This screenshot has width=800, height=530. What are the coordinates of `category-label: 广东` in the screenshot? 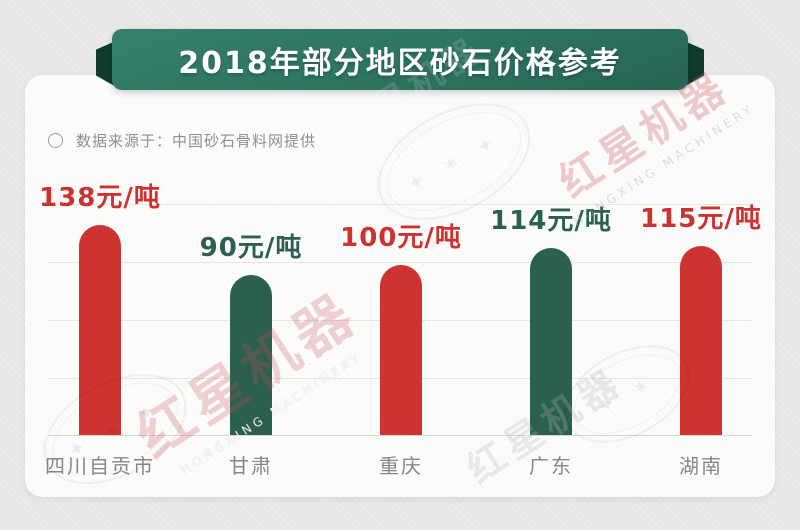 It's located at (551, 466).